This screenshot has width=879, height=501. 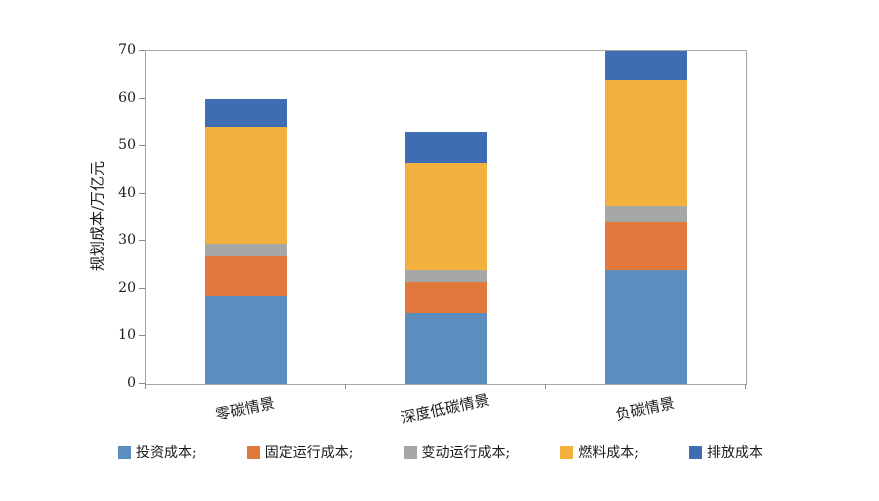 What do you see at coordinates (445, 409) in the screenshot?
I see `x-category-label: 深度低碳情景` at bounding box center [445, 409].